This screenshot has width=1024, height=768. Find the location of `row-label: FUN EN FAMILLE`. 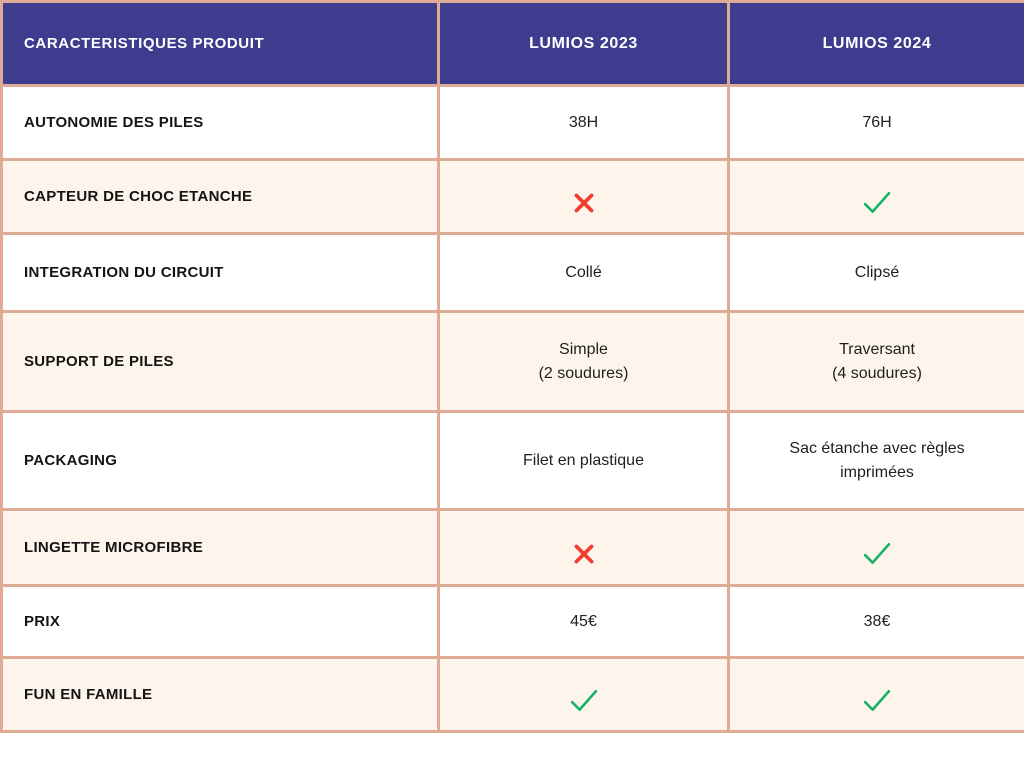

row-label: FUN EN FAMILLE is located at coordinates (220, 694).